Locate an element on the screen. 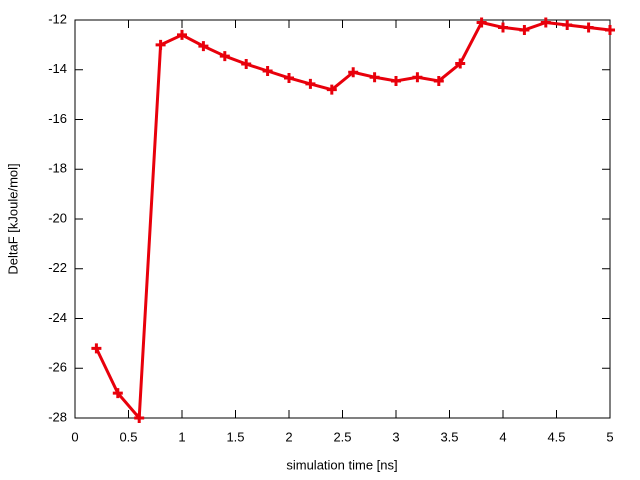 The width and height of the screenshot is (640, 480). y-tick-label: -16 is located at coordinates (57, 118).